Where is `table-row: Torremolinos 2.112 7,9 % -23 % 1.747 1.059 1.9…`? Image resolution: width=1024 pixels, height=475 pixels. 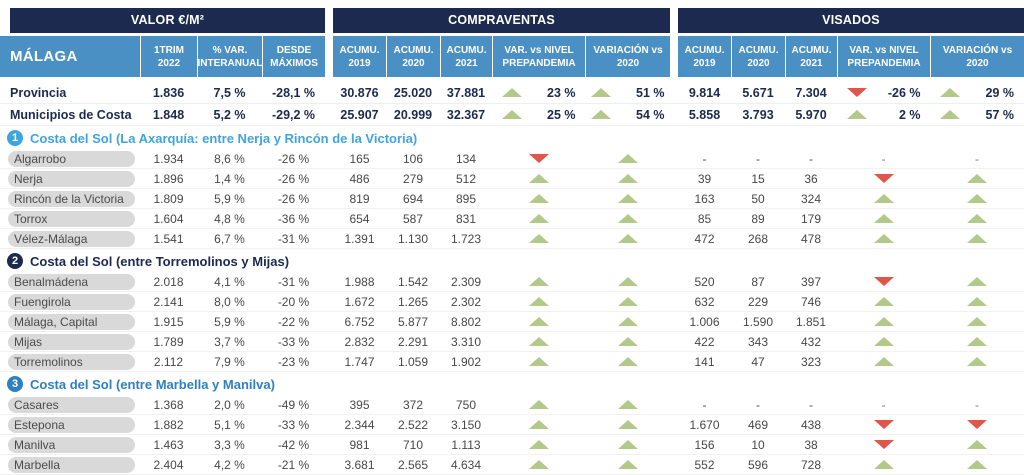
table-row: Torremolinos 2.112 7,9 % -23 % 1.747 1.059 1.9… is located at coordinates (512, 362).